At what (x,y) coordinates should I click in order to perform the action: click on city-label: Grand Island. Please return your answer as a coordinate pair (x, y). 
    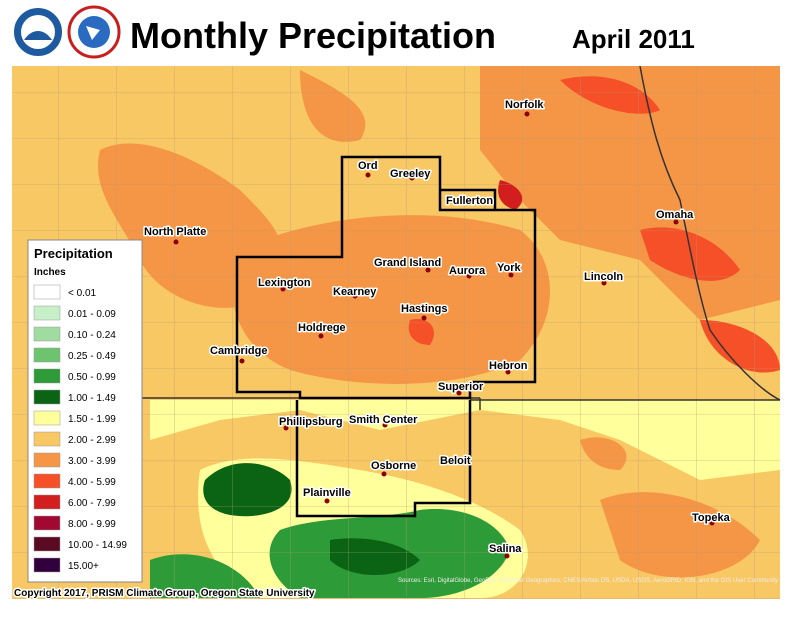
    Looking at the image, I should click on (407, 263).